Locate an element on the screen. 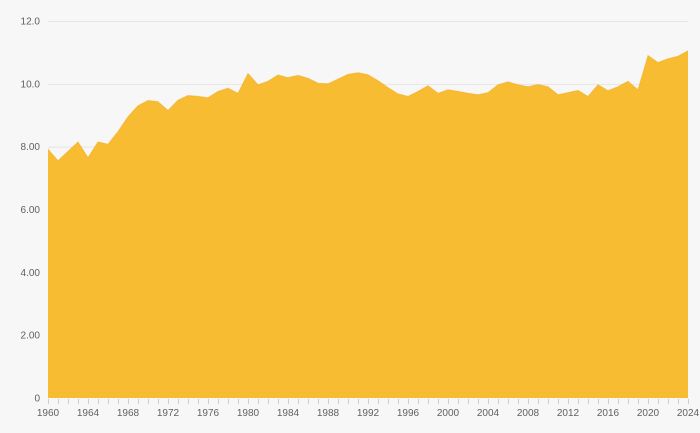 This screenshot has width=700, height=433. x-axis-label: 2000 is located at coordinates (448, 413).